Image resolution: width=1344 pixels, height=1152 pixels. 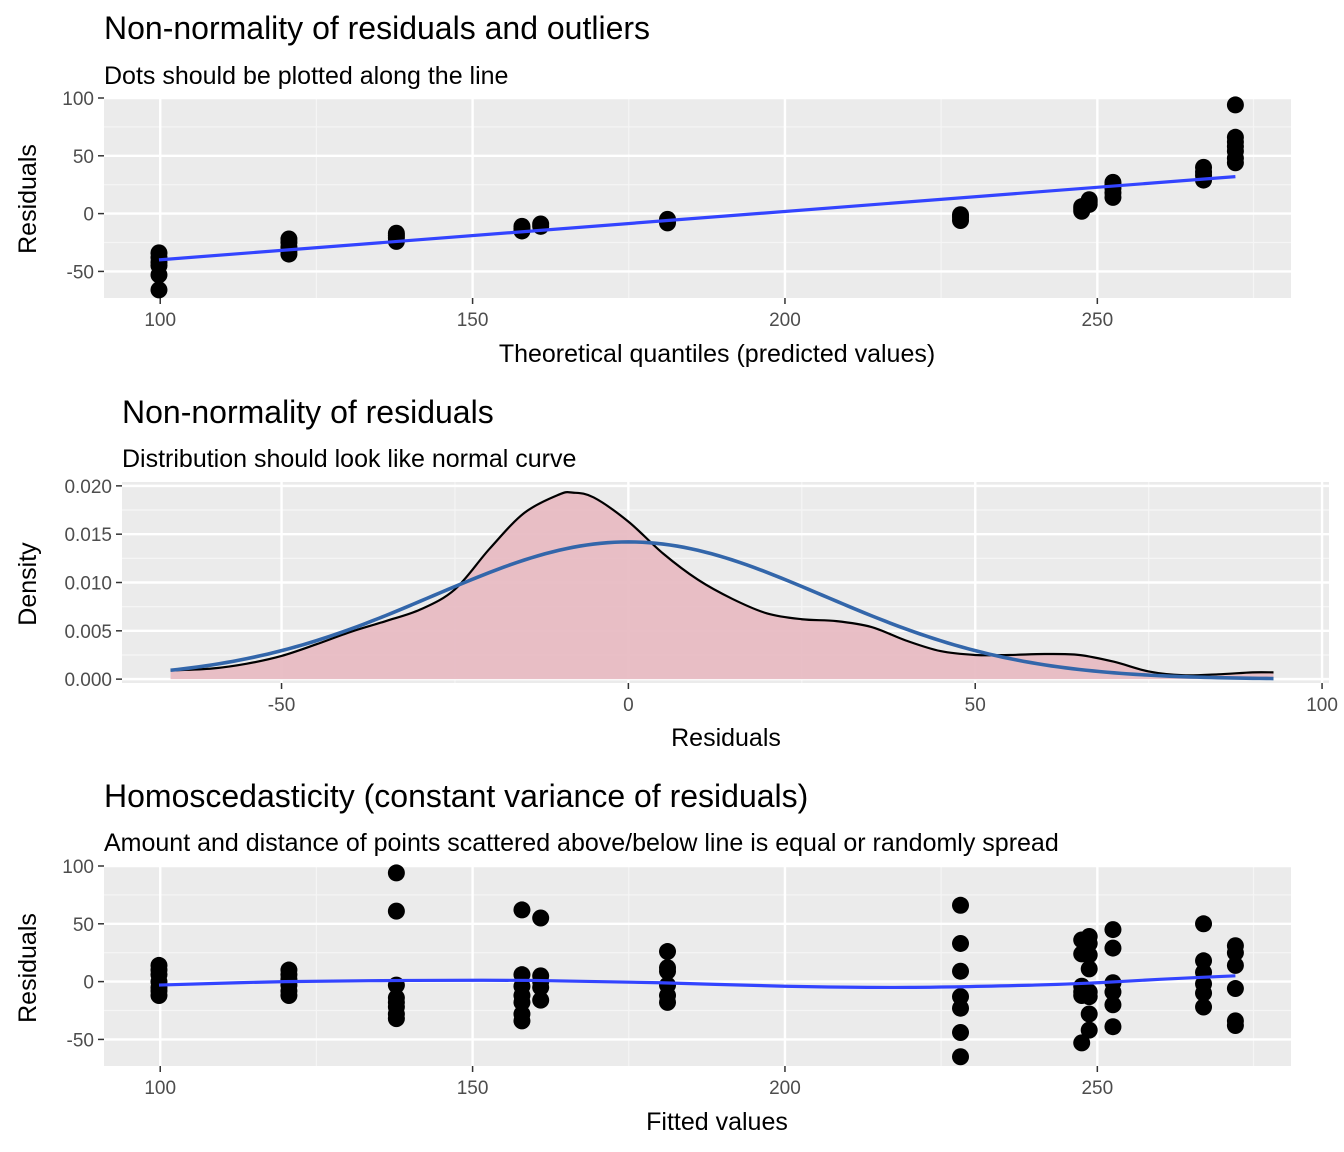 What do you see at coordinates (88, 680) in the screenshot?
I see `y-tick-label: 0.000` at bounding box center [88, 680].